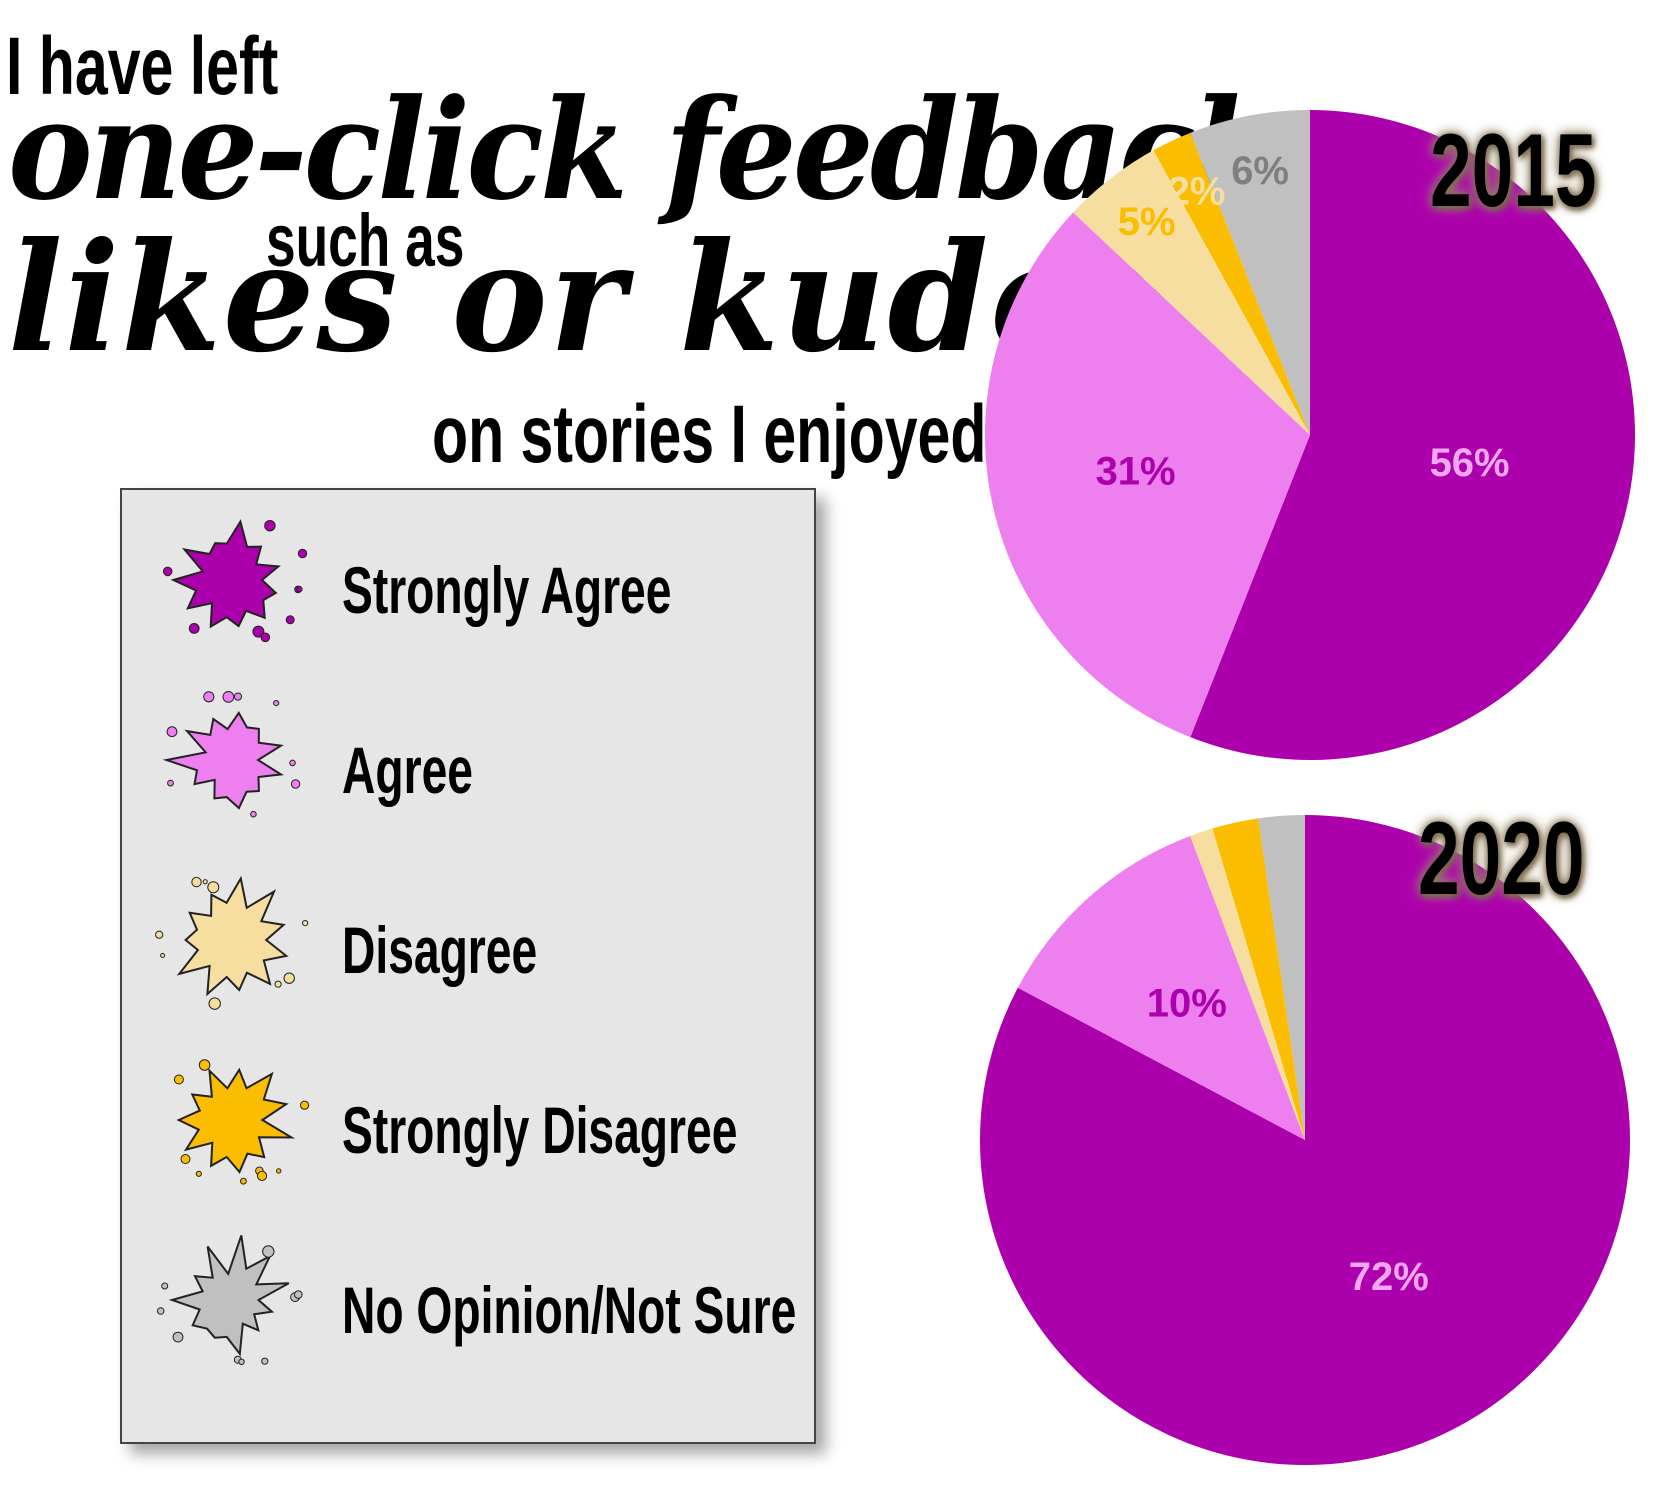 This screenshot has height=1500, width=1672. I want to click on title-line-4: likes or kudos, so click(590, 298).